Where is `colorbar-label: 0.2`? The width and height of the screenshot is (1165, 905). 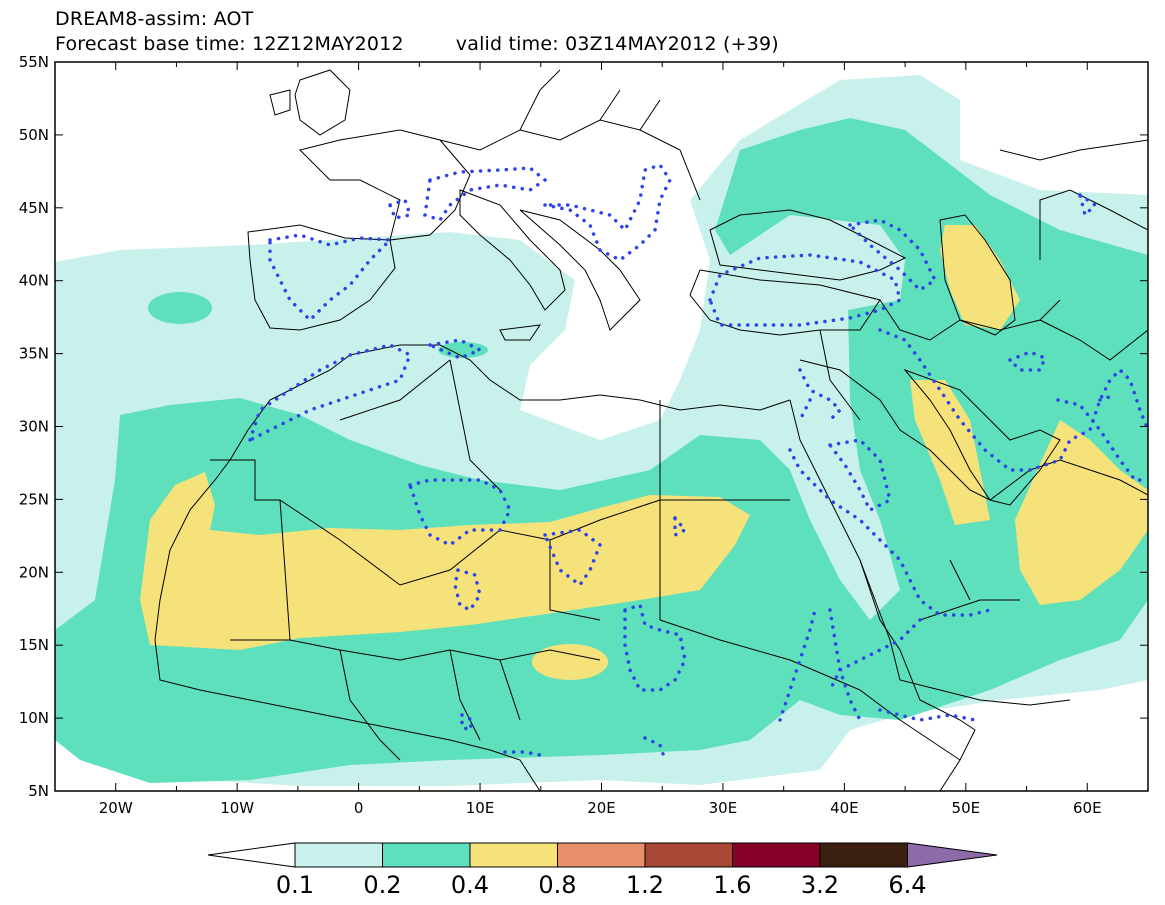 colorbar-label: 0.2 is located at coordinates (382, 885).